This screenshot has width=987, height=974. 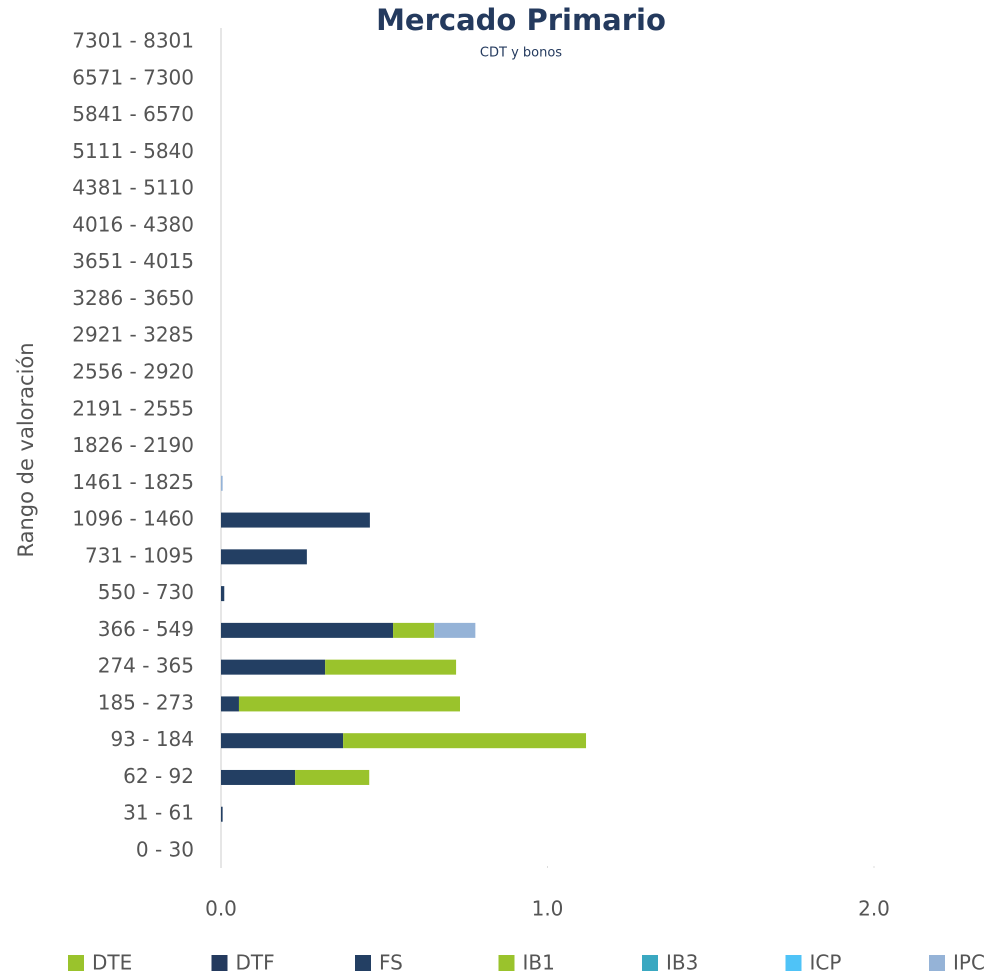 I want to click on y-tick-label: 4016 - 4380, so click(x=133, y=224).